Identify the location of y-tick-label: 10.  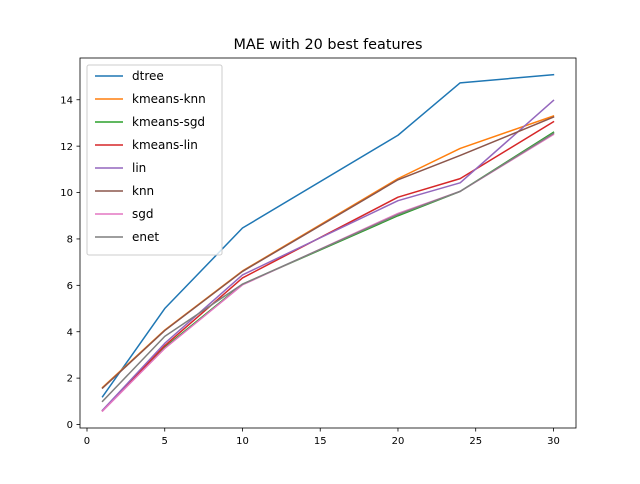
(66, 193).